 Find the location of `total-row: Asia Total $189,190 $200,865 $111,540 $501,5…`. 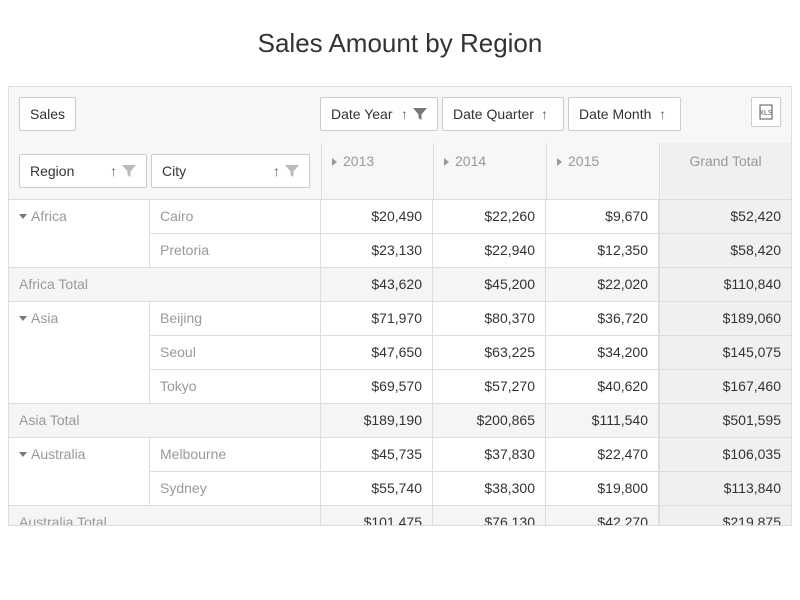

total-row: Asia Total $189,190 $200,865 $111,540 $501,5… is located at coordinates (400, 421).